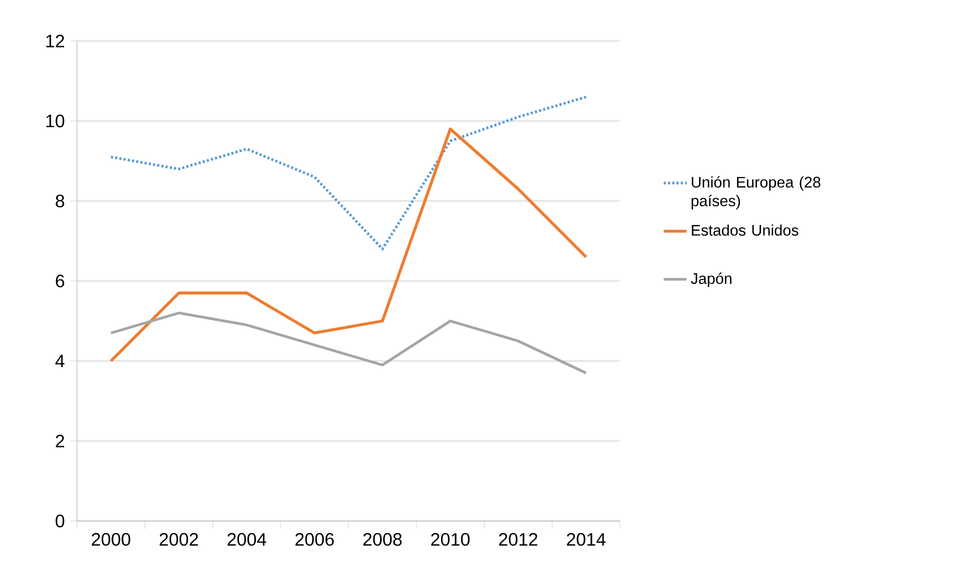  I want to click on legend-label: Unión Europea (28 países), so click(756, 193).